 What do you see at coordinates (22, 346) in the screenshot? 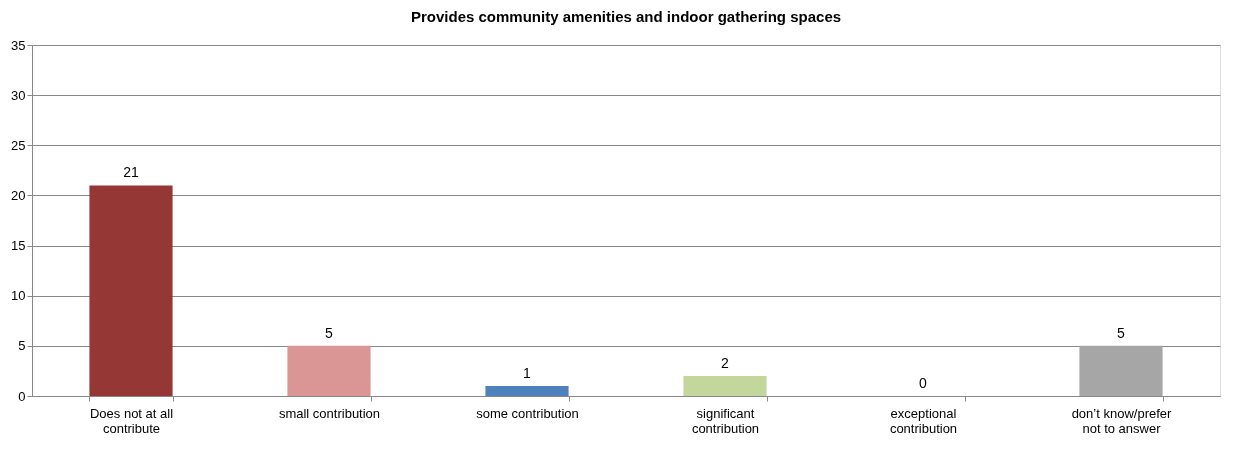
I see `y-tick-label: 5` at bounding box center [22, 346].